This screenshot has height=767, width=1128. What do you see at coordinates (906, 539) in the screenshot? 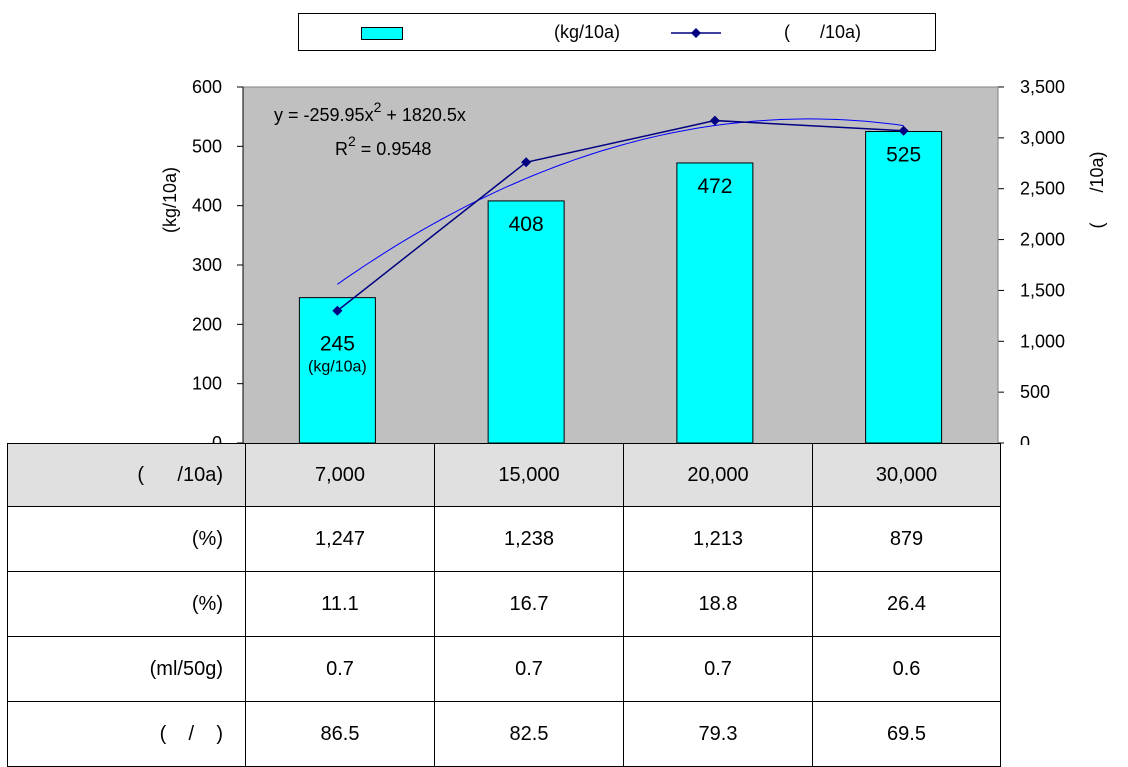
I see `table-cell: 879` at bounding box center [906, 539].